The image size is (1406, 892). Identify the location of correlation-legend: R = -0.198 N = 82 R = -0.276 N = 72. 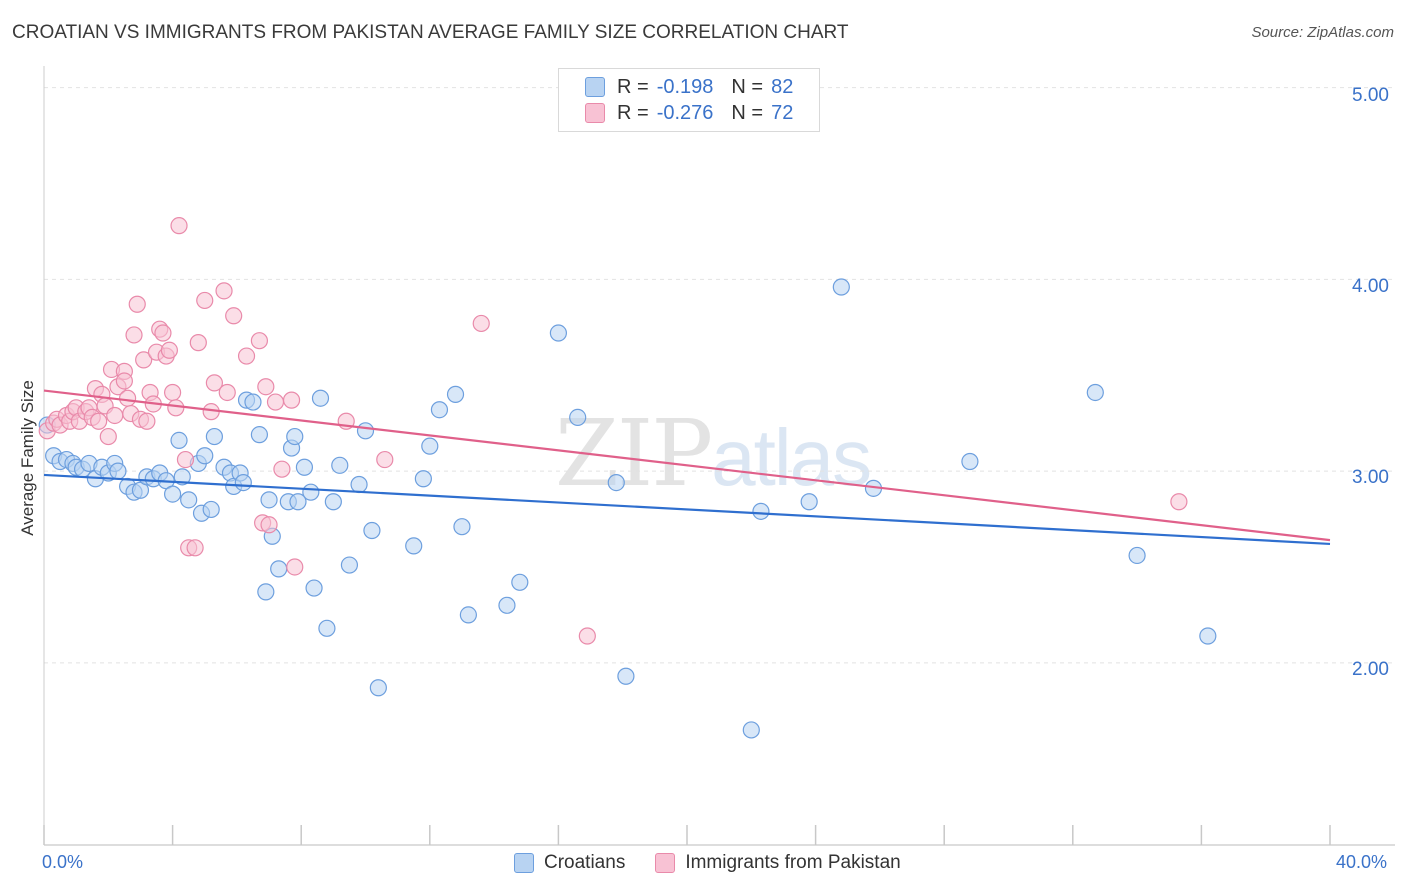
(689, 100).